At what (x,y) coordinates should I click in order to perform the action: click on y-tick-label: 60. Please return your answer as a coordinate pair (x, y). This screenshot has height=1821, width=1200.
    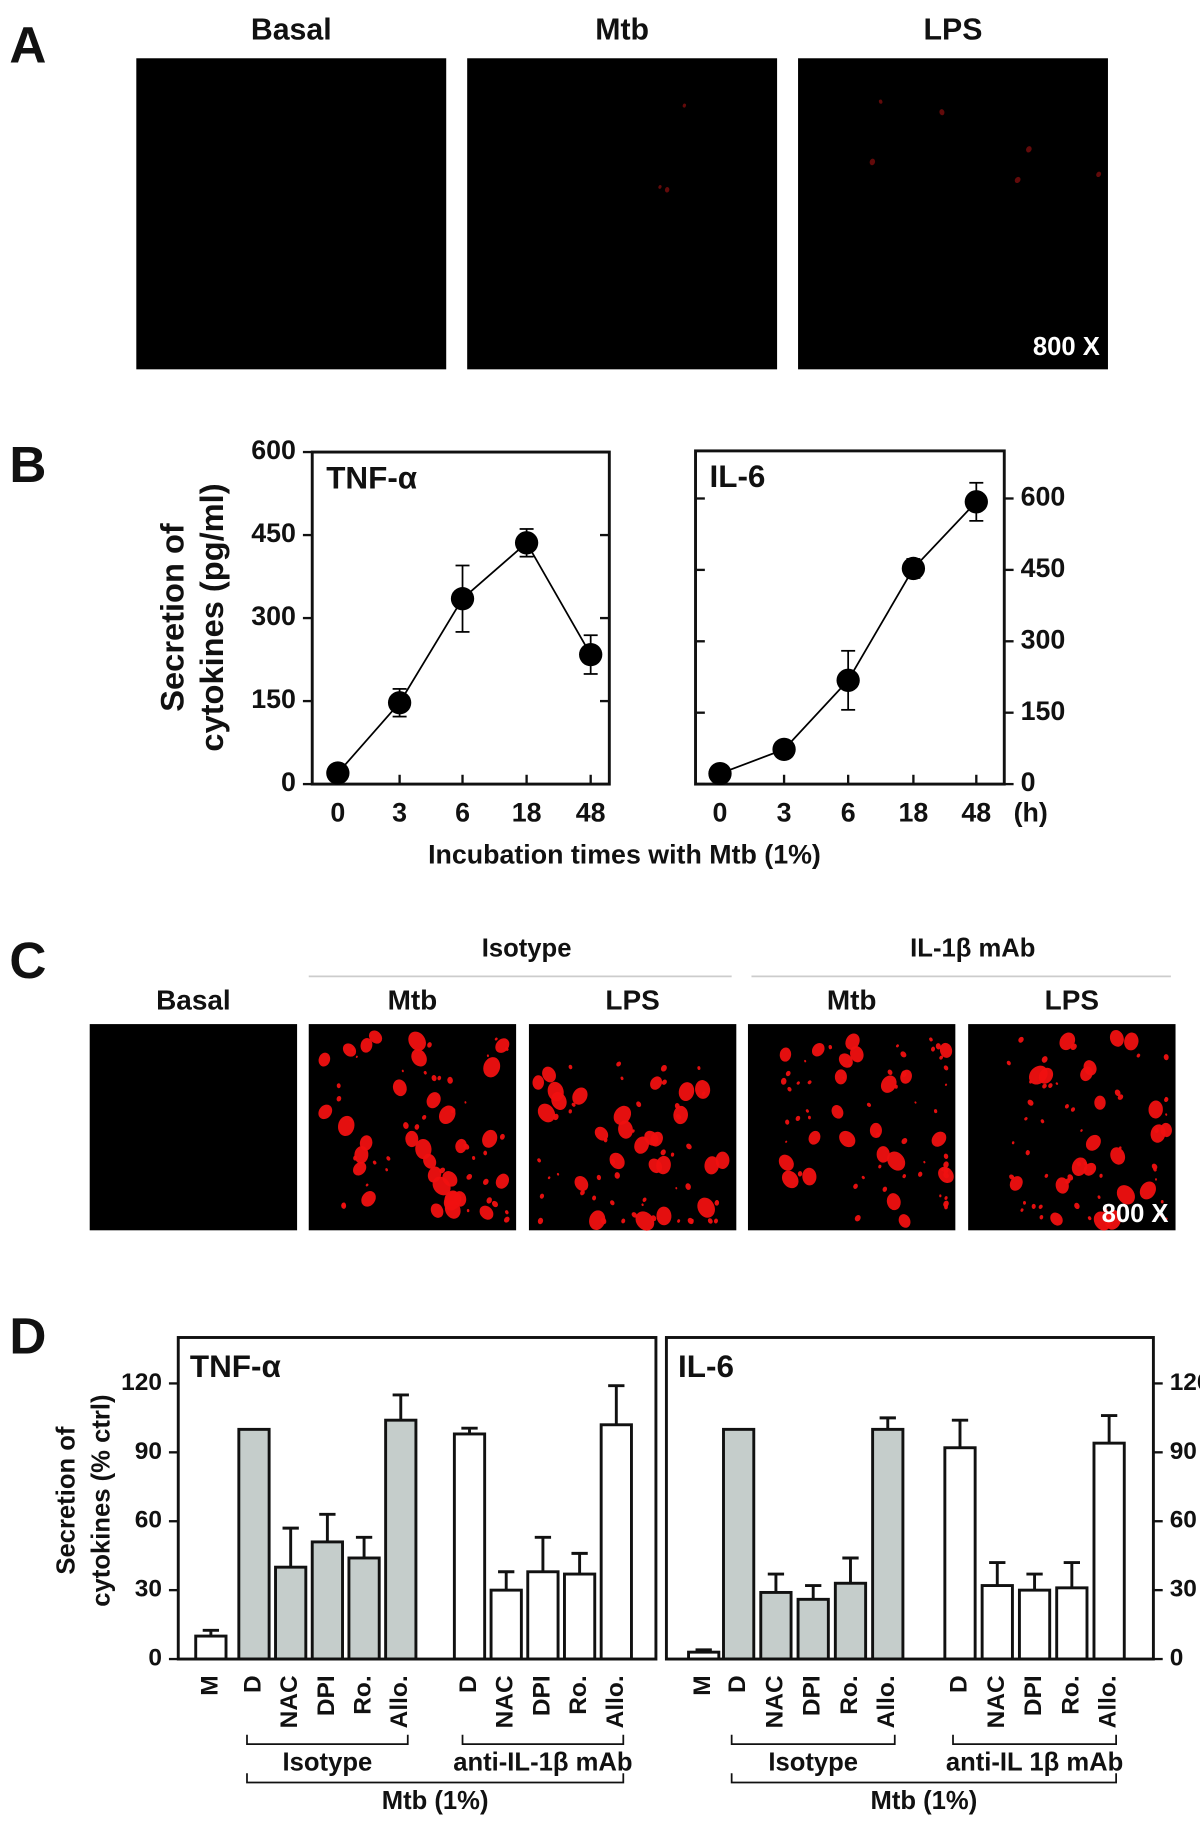
    Looking at the image, I should click on (148, 1520).